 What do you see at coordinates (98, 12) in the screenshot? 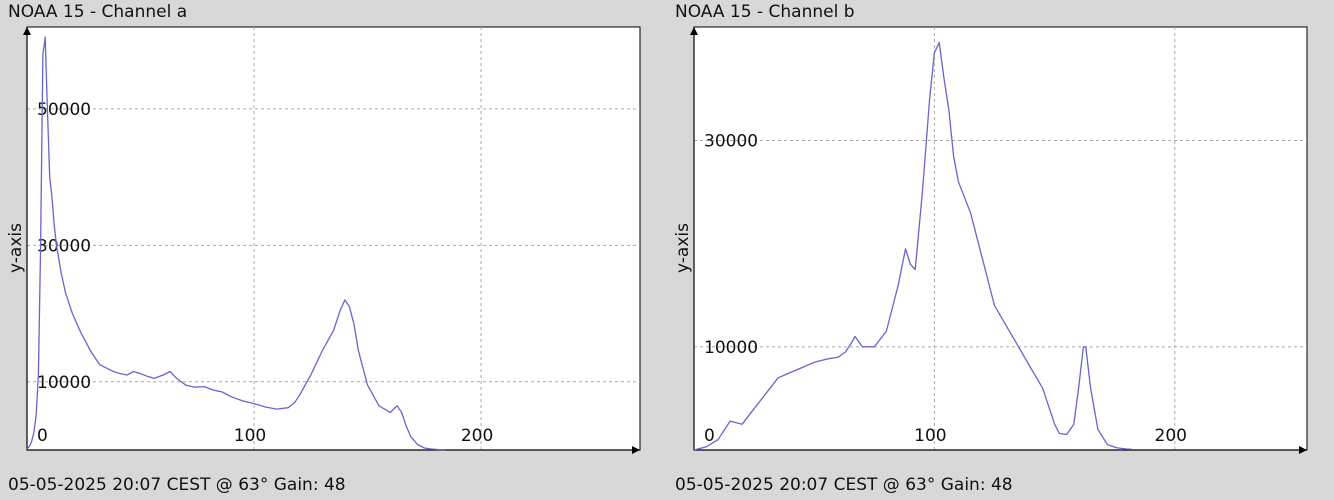
I see `chart-title: NOAA 15 - Channel a` at bounding box center [98, 12].